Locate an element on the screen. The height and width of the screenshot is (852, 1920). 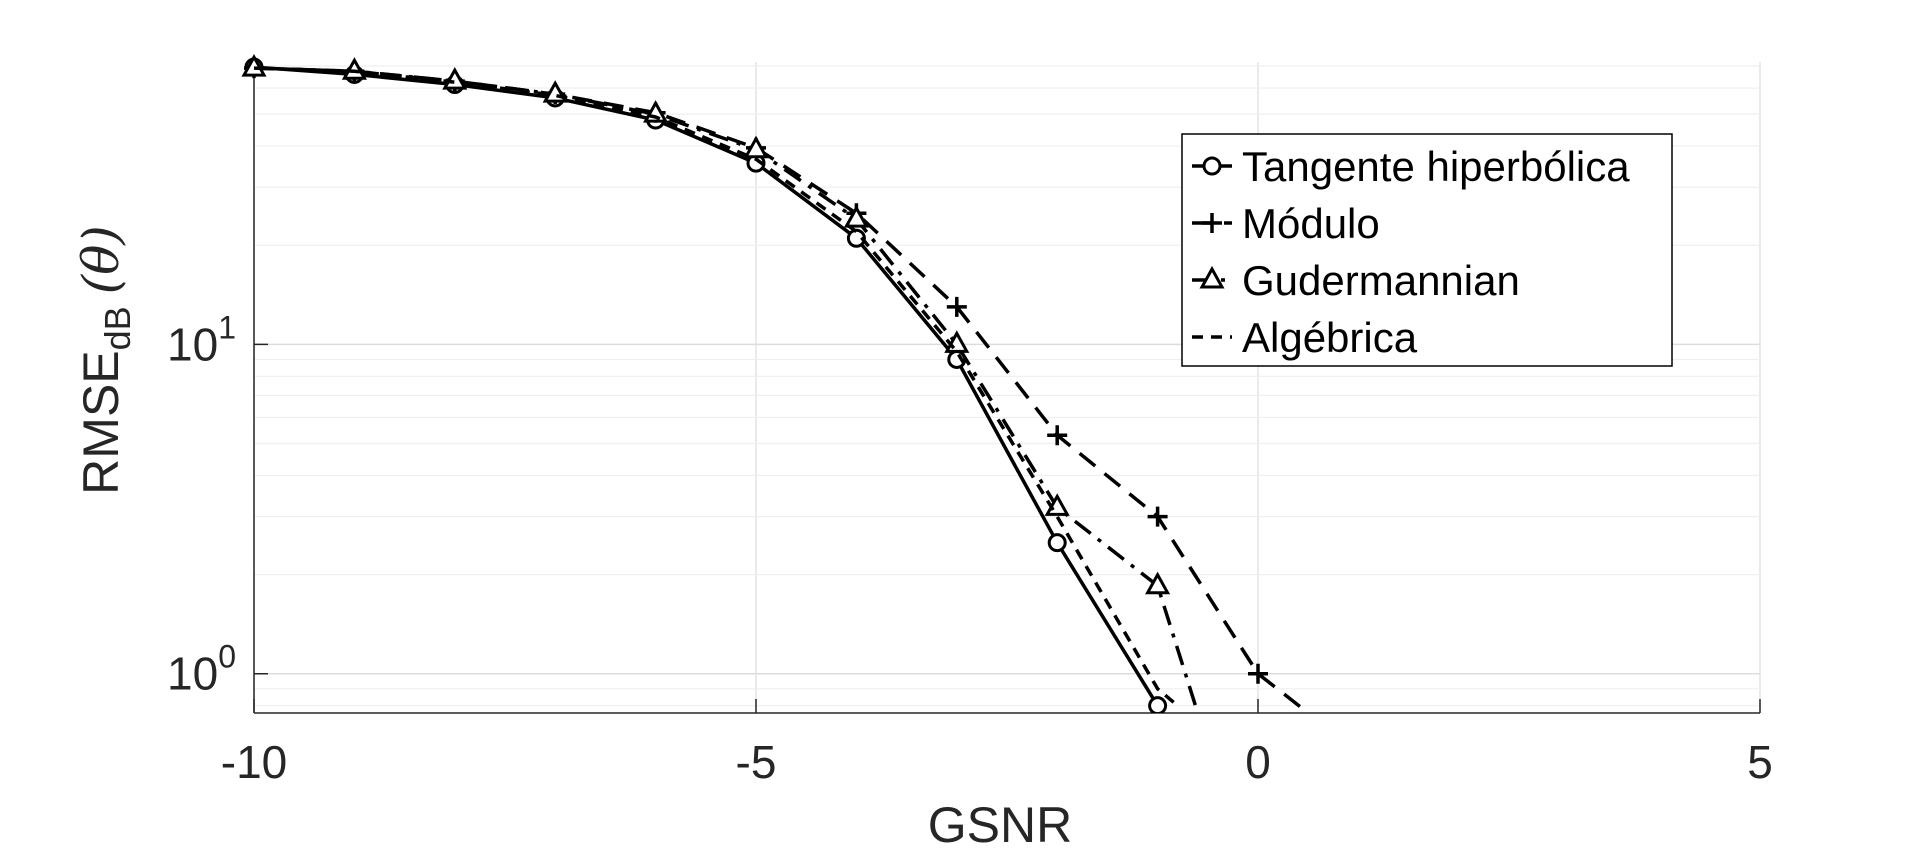
legend-label: Algébrica is located at coordinates (1330, 337).